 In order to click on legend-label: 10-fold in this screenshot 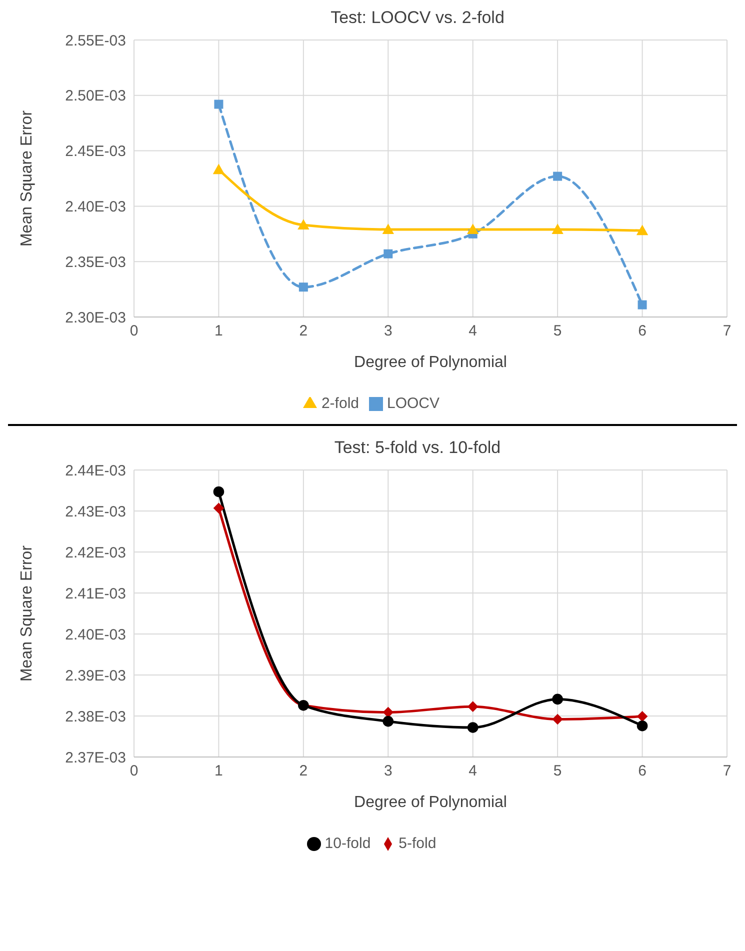, I will do `click(347, 843)`.